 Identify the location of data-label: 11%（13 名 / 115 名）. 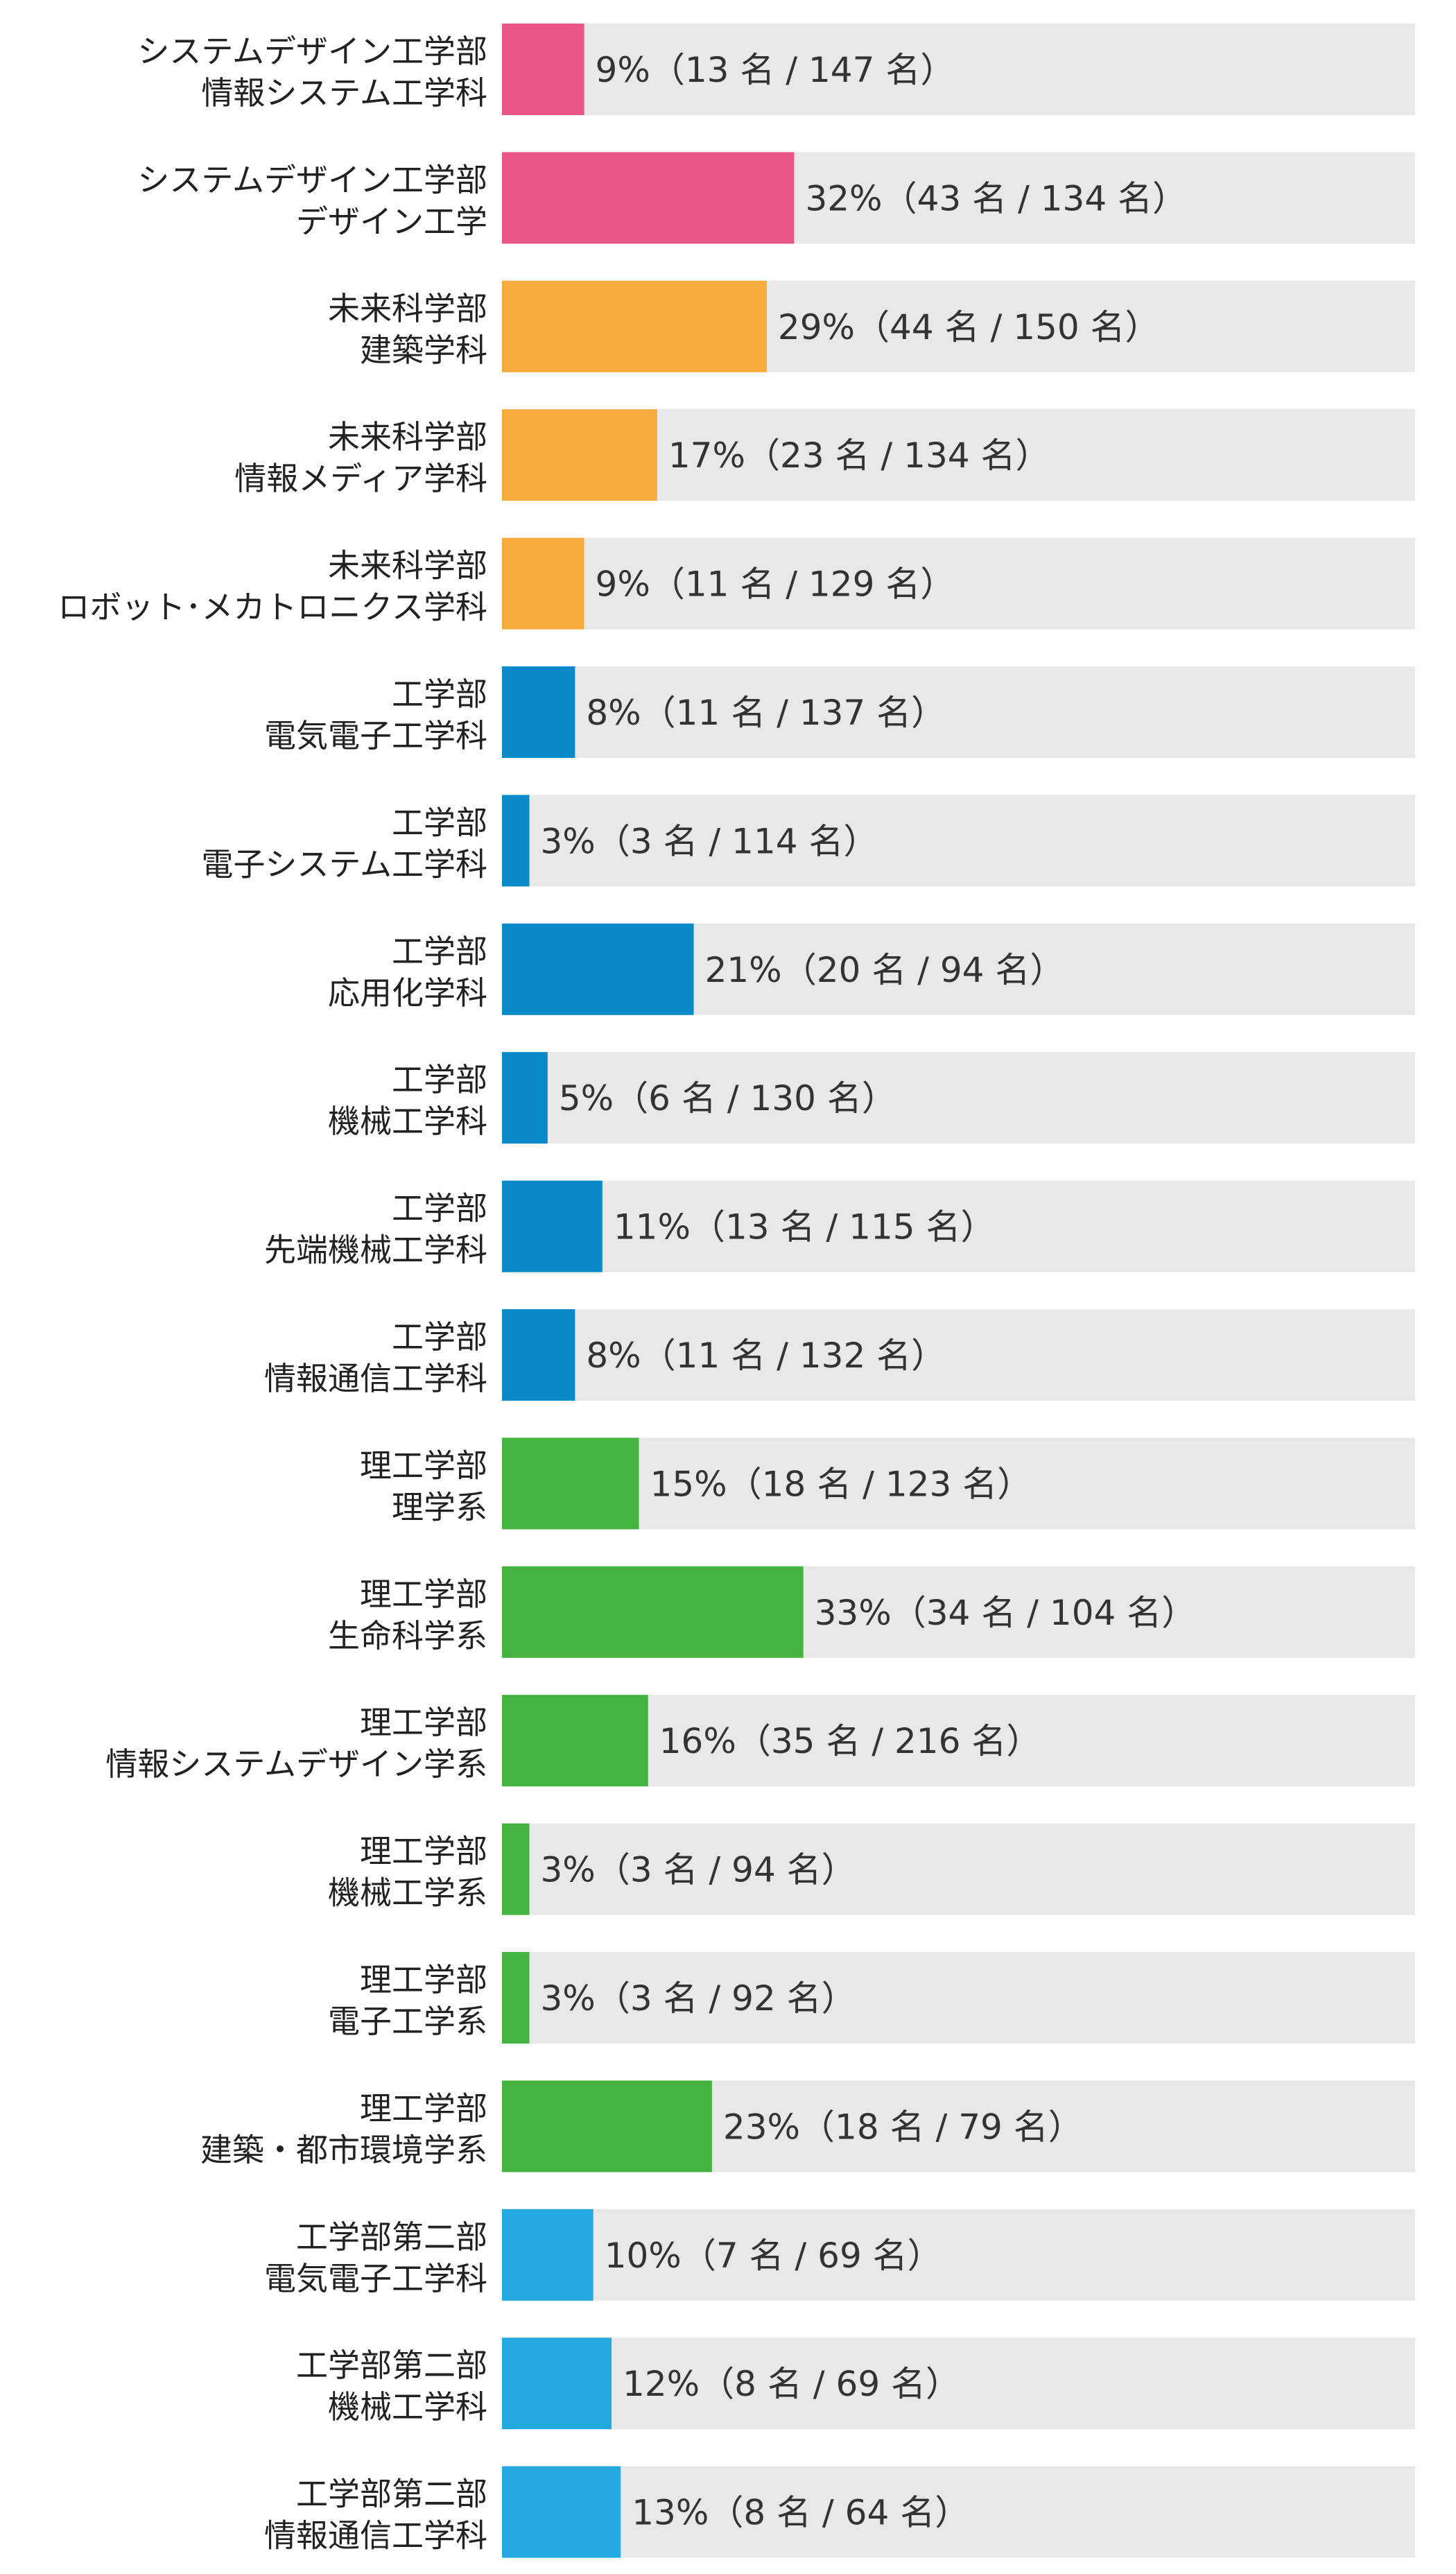
(805, 1227).